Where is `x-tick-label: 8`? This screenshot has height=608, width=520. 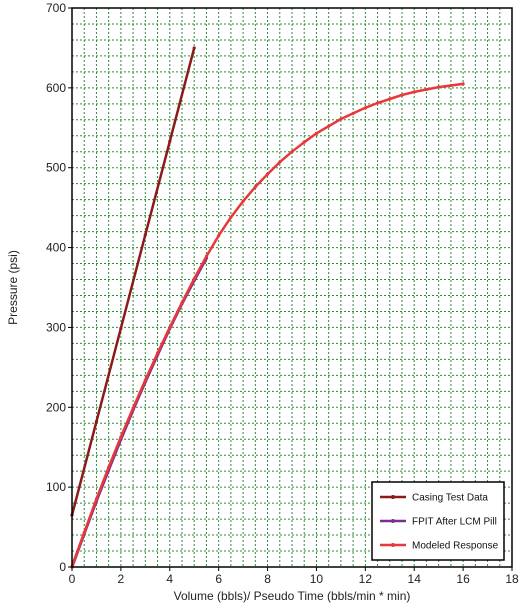 x-tick-label: 8 is located at coordinates (267, 579).